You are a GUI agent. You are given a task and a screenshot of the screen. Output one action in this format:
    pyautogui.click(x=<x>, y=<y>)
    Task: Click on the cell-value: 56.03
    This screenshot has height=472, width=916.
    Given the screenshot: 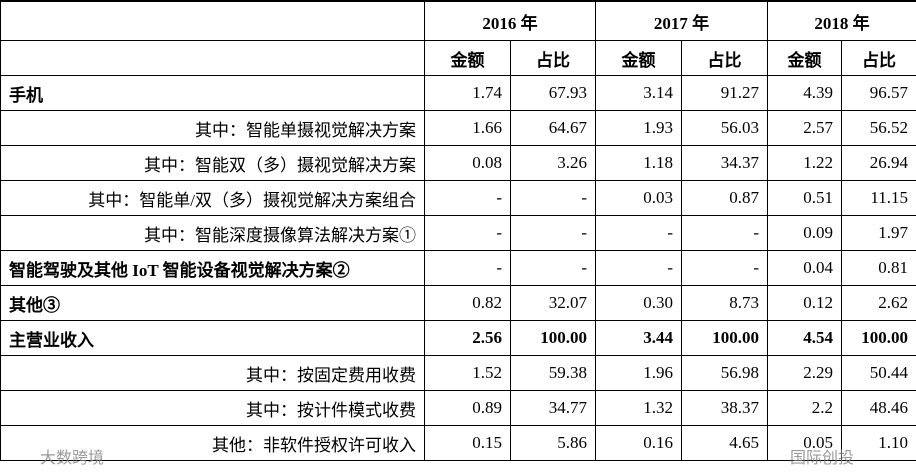 What is the action you would take?
    pyautogui.click(x=724, y=128)
    